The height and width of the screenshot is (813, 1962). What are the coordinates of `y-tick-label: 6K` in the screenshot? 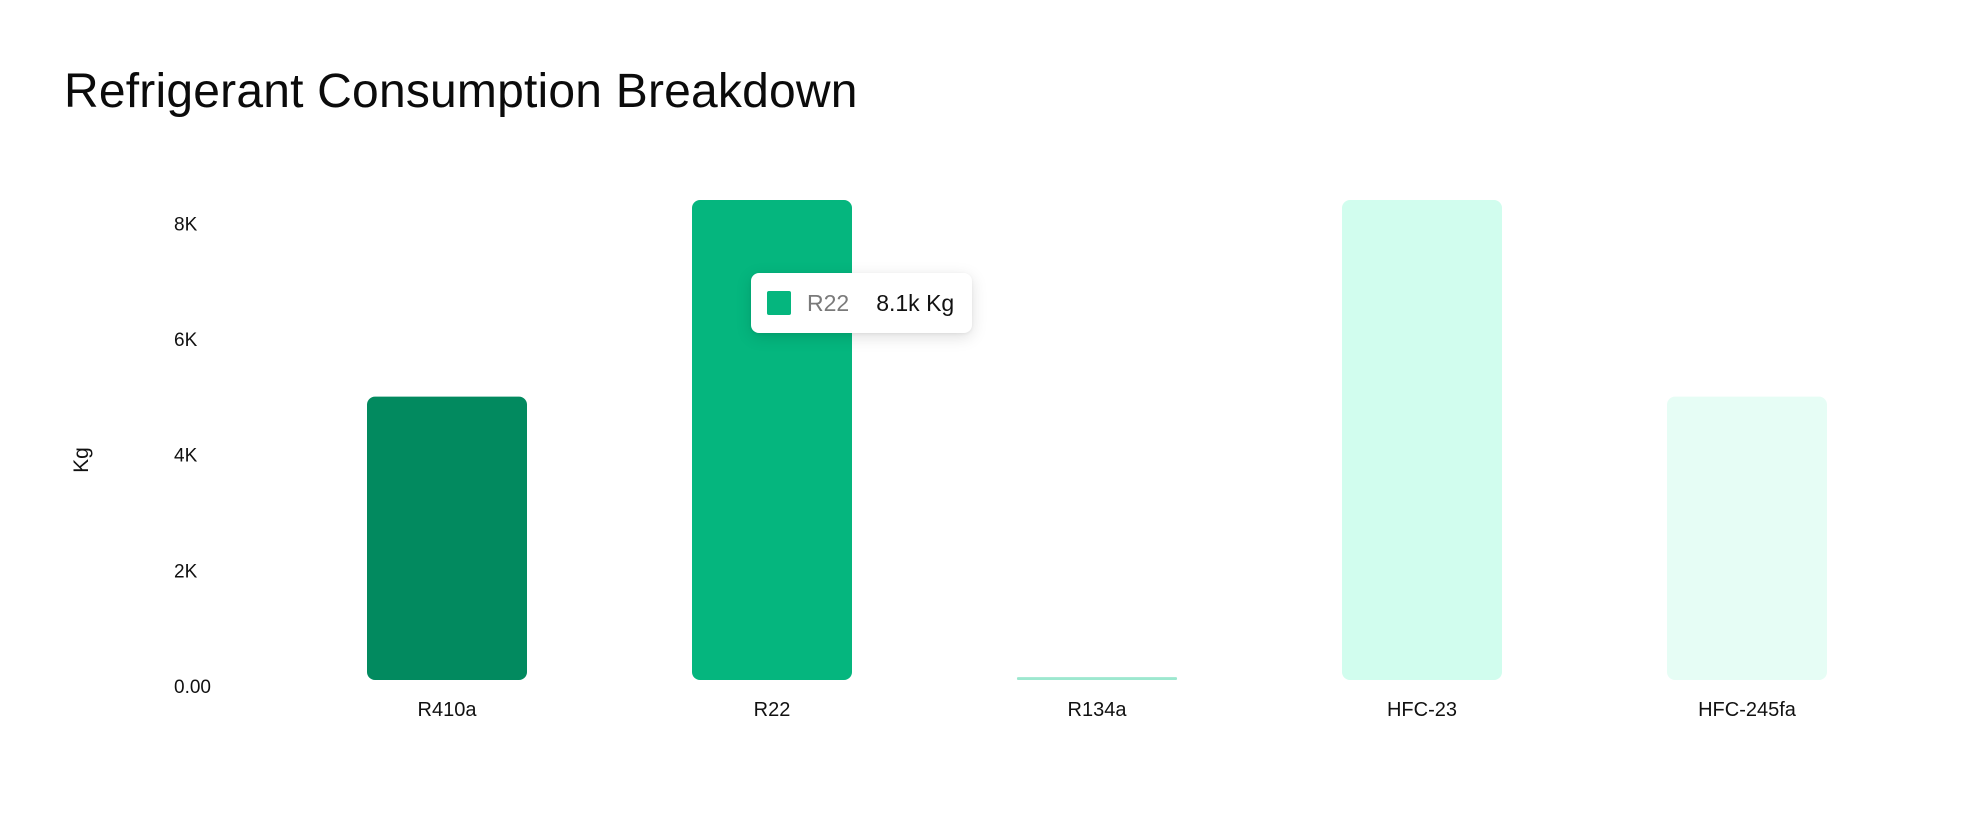 It's located at (186, 340).